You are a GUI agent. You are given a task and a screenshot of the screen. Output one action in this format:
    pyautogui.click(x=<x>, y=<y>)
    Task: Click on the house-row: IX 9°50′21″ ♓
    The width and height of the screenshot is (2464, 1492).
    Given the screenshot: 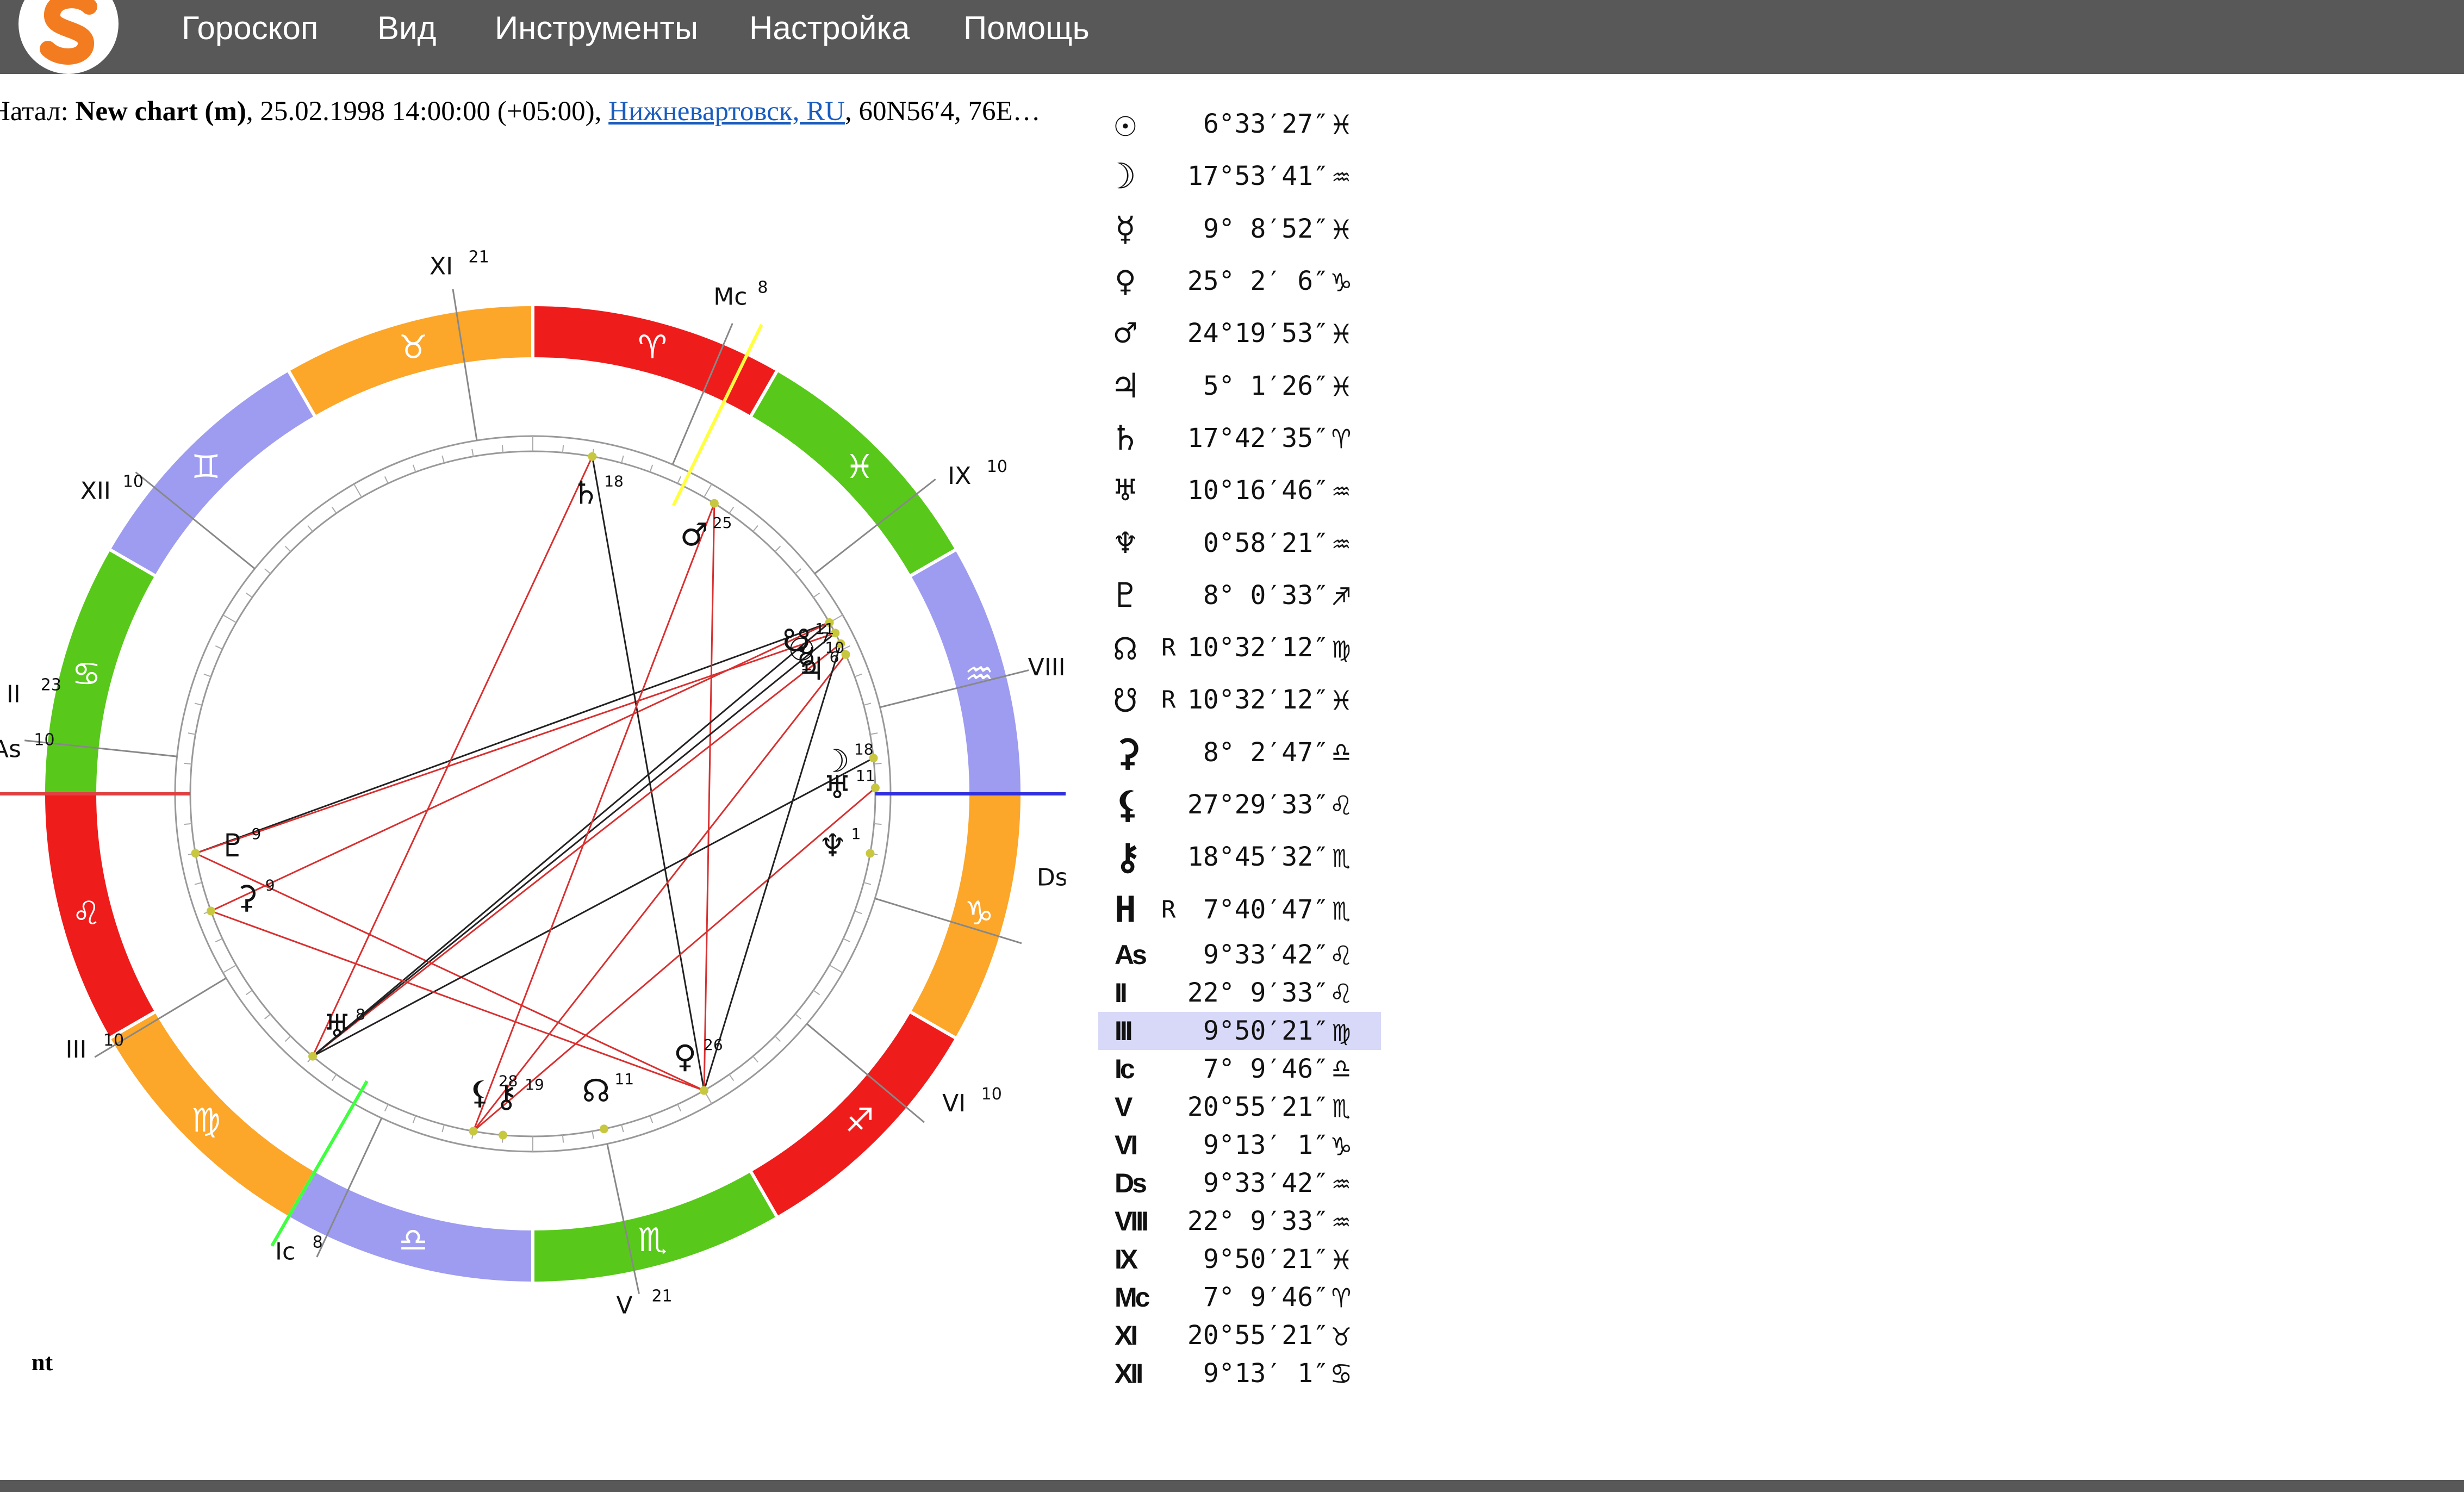 What is the action you would take?
    pyautogui.click(x=1239, y=1259)
    